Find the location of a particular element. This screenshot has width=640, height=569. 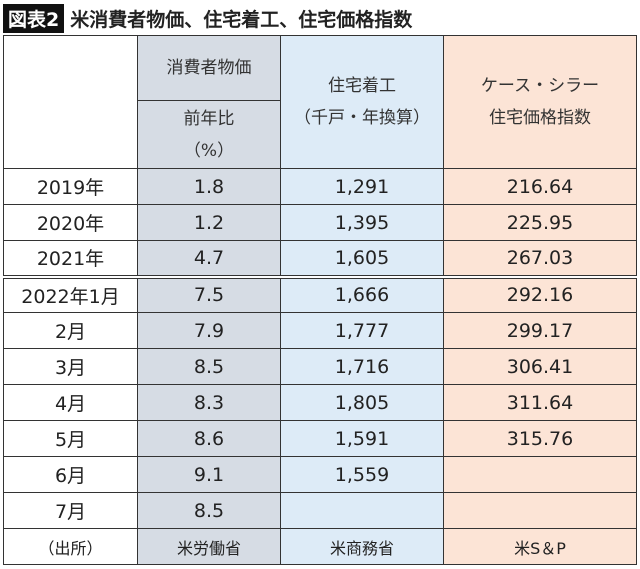

cell-text: 216.64 is located at coordinates (540, 186).